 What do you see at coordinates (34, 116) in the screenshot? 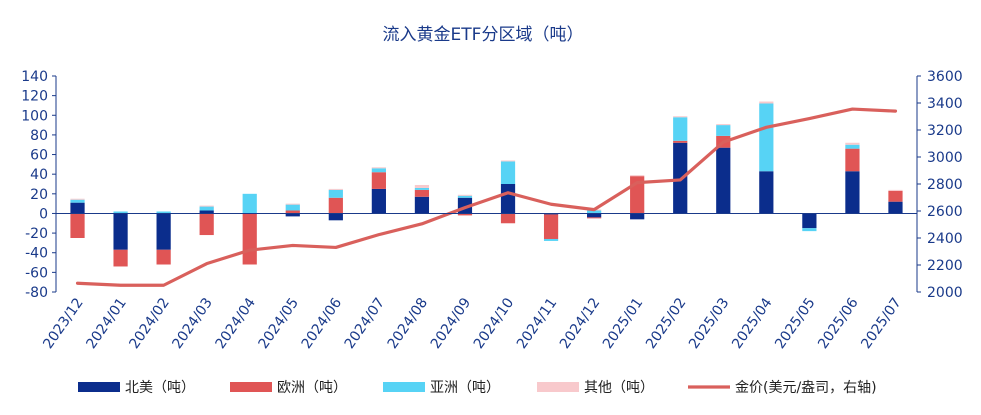
I see `left-axis-tick-label: 100` at bounding box center [34, 116].